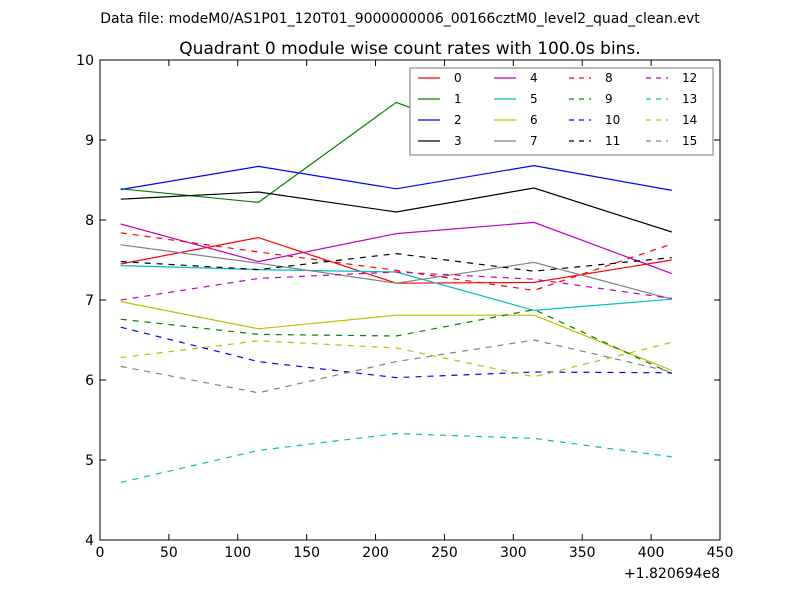  What do you see at coordinates (534, 141) in the screenshot?
I see `legend-label-7: 7` at bounding box center [534, 141].